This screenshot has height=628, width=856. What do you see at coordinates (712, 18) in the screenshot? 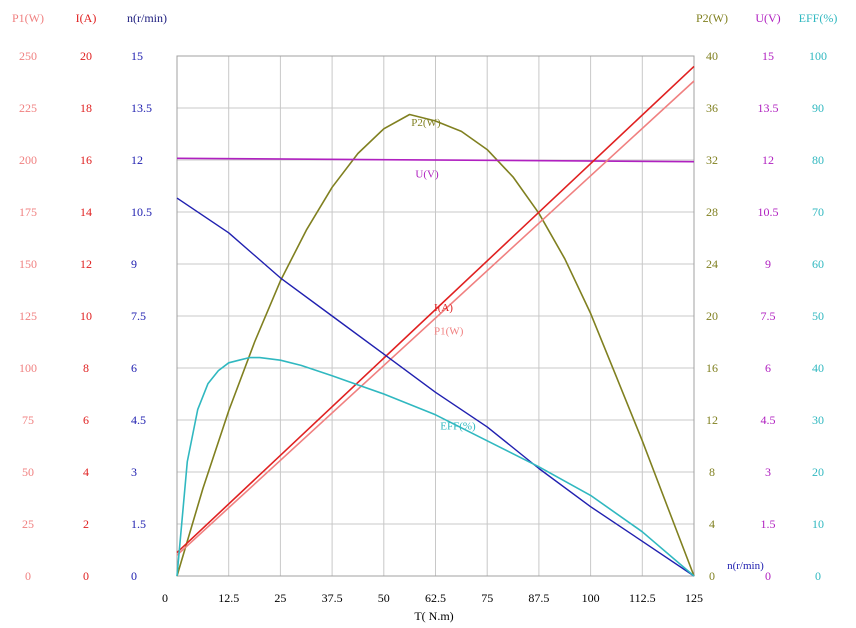
I see `axis-title-p2: P2(W)` at bounding box center [712, 18].